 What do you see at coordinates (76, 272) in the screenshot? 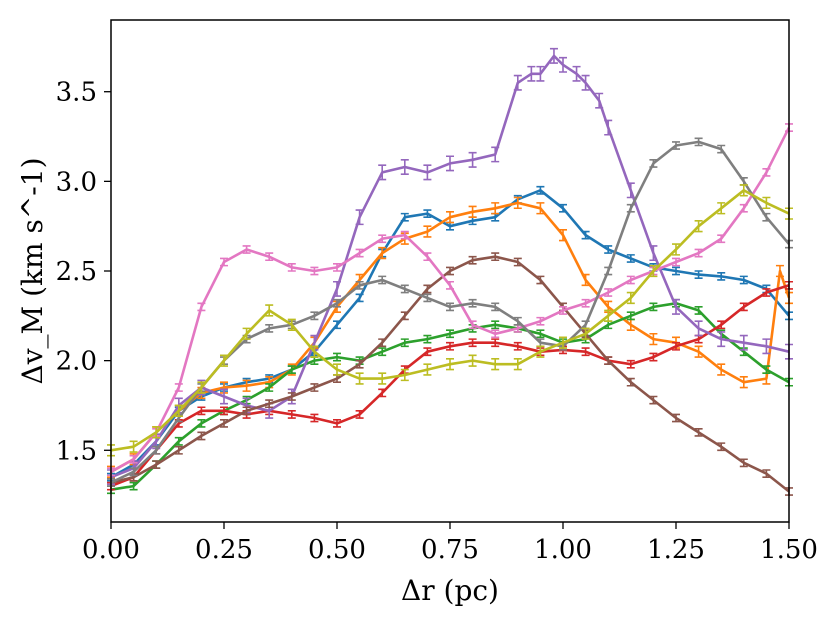
I see `y-tick-label: 2.5` at bounding box center [76, 272].